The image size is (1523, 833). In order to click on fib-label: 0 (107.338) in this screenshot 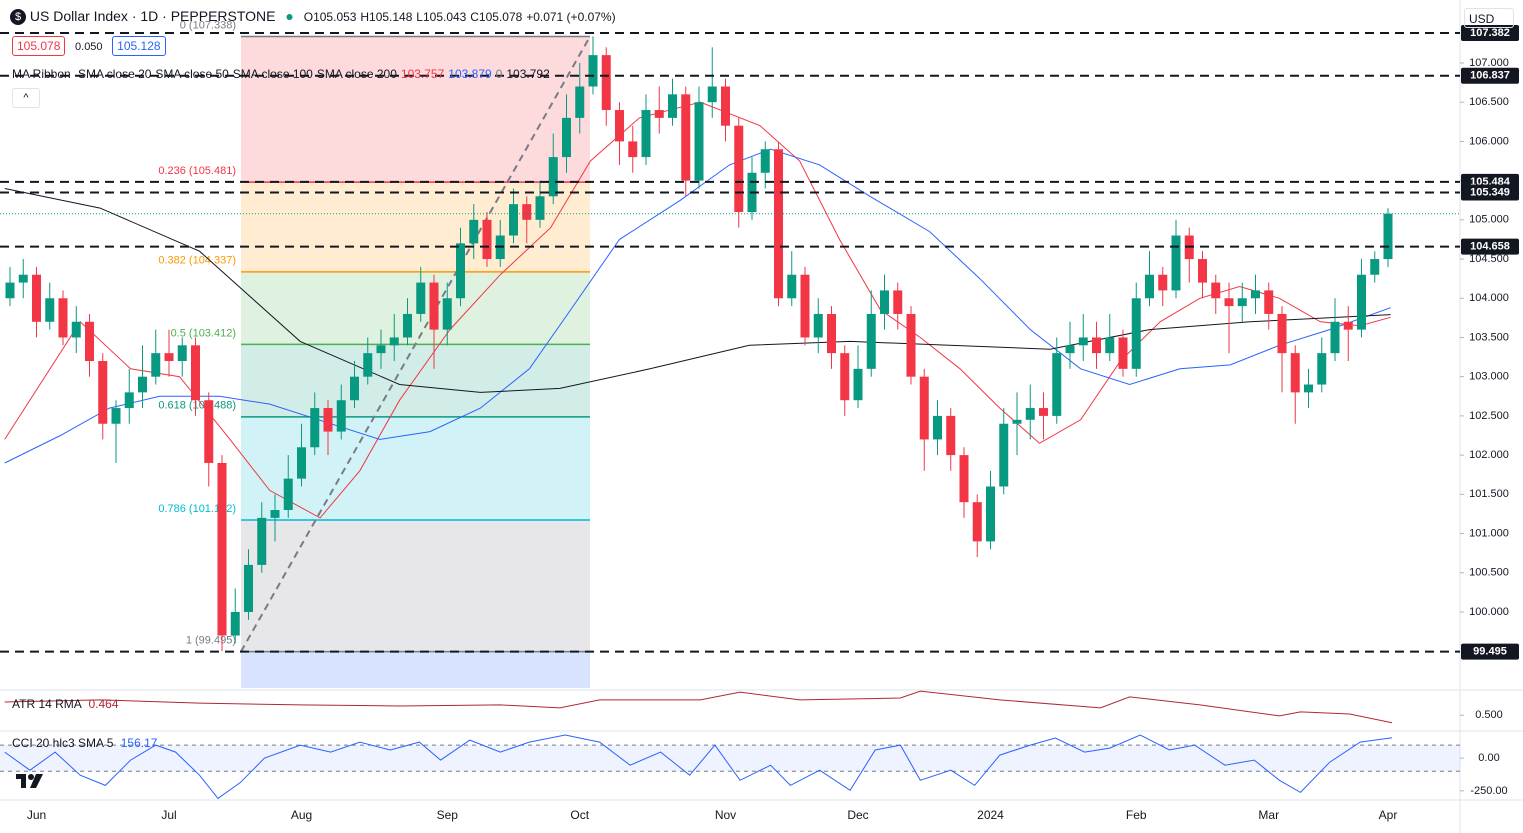, I will do `click(208, 25)`.